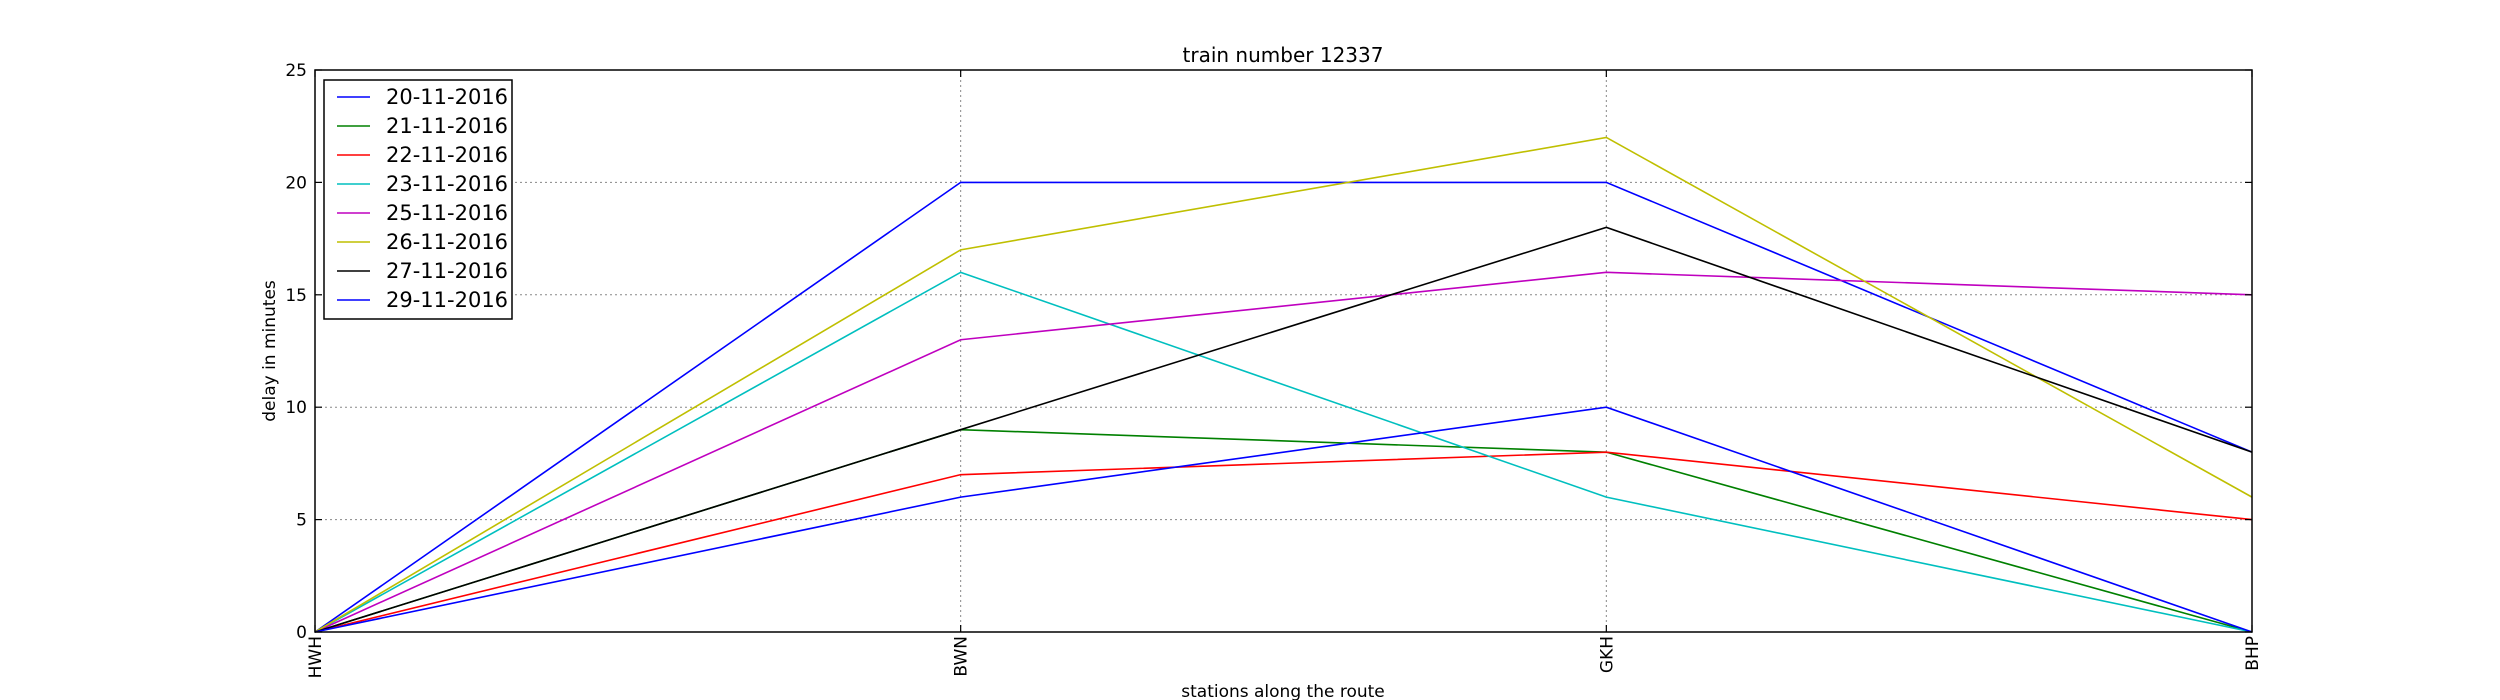  Describe the element at coordinates (962, 656) in the screenshot. I see `x-tick-label: BWN` at that location.